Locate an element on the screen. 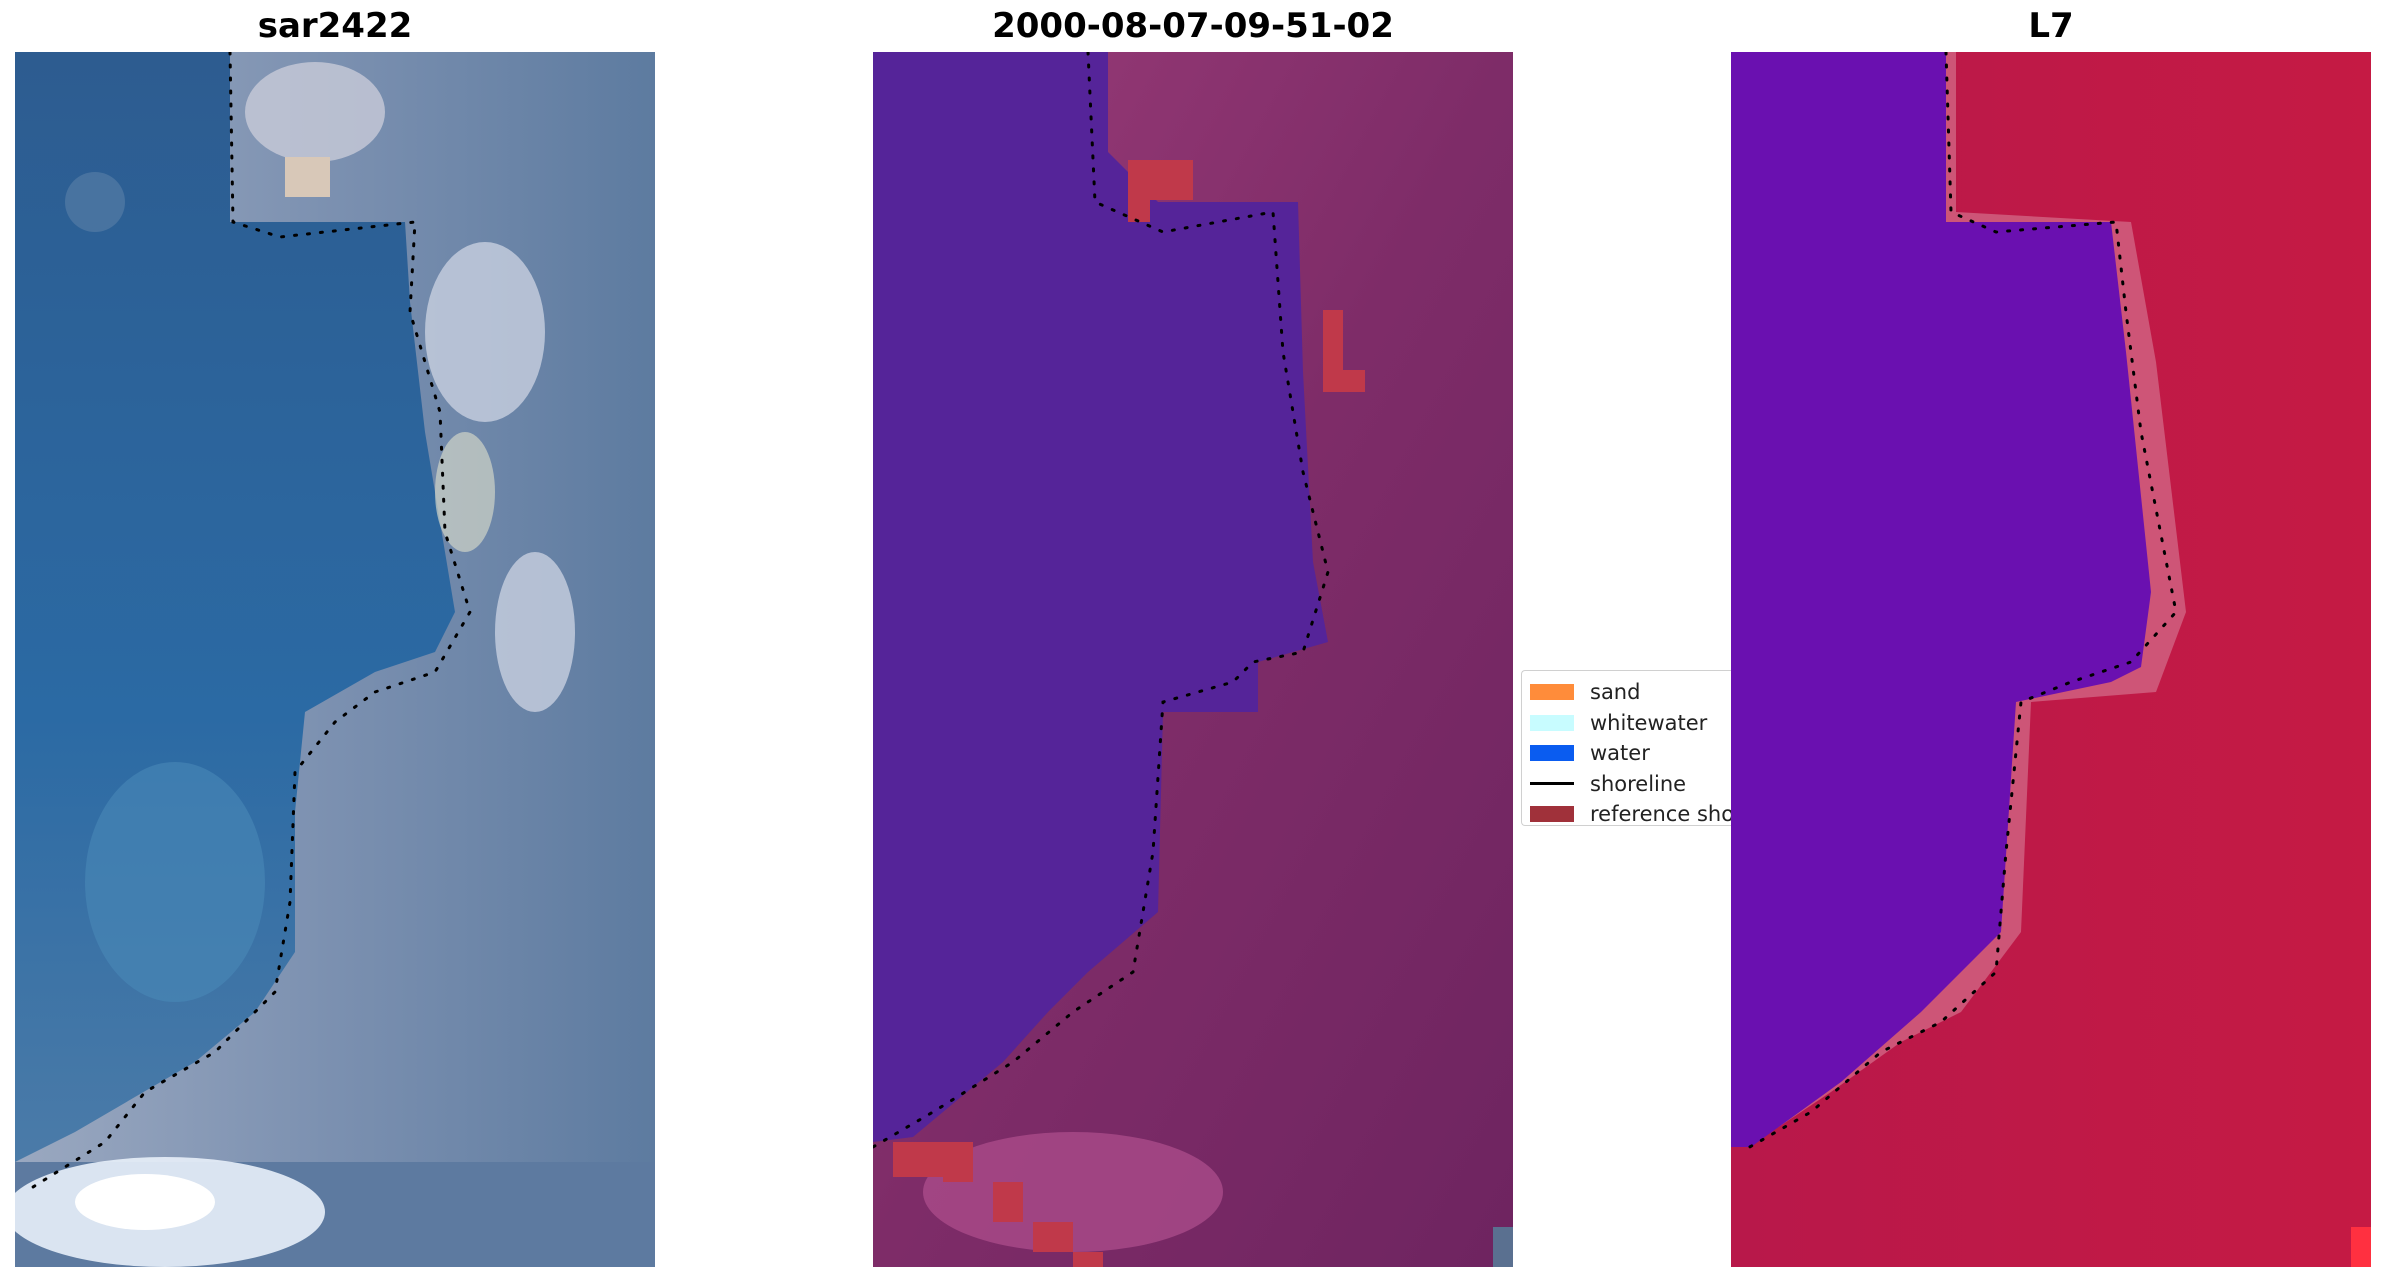  title-index: L7 is located at coordinates (2051, 26).